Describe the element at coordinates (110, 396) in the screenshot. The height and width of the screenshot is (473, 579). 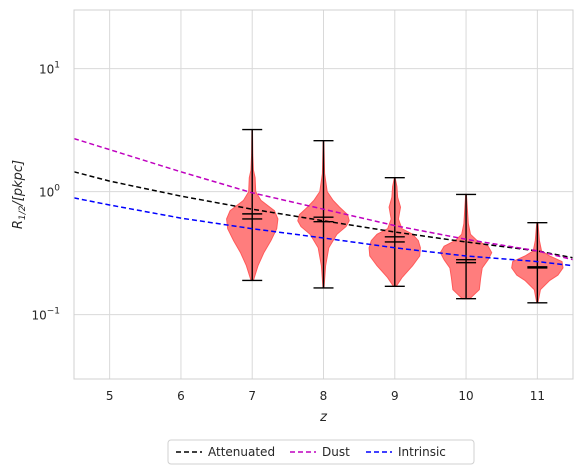
I see `x-tick-label: 5` at that location.